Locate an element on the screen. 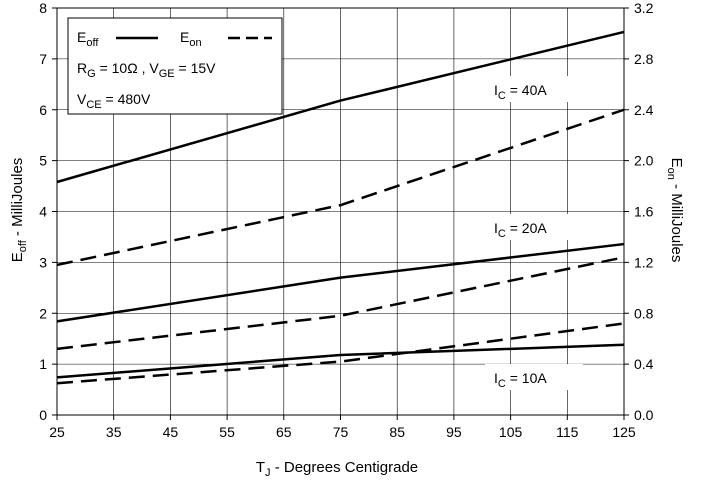 The height and width of the screenshot is (485, 705). y-right-tick-label-0.8: 0.8 is located at coordinates (644, 313).